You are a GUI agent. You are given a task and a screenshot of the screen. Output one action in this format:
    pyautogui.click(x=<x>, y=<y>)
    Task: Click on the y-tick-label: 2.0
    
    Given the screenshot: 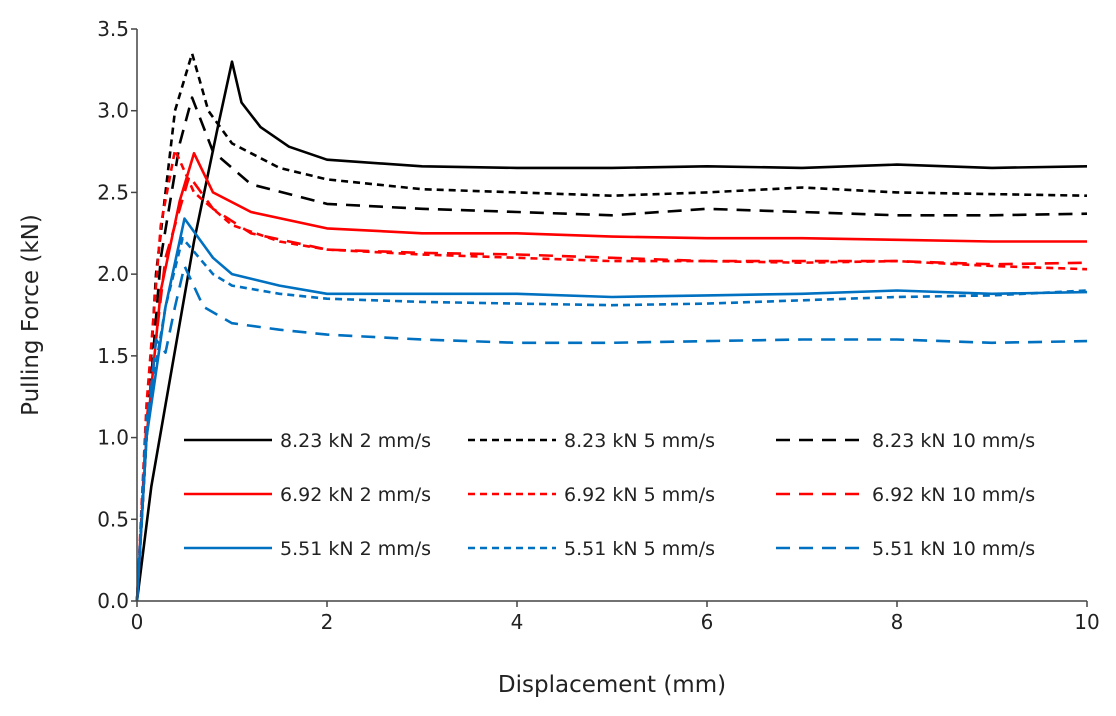 What is the action you would take?
    pyautogui.click(x=113, y=274)
    